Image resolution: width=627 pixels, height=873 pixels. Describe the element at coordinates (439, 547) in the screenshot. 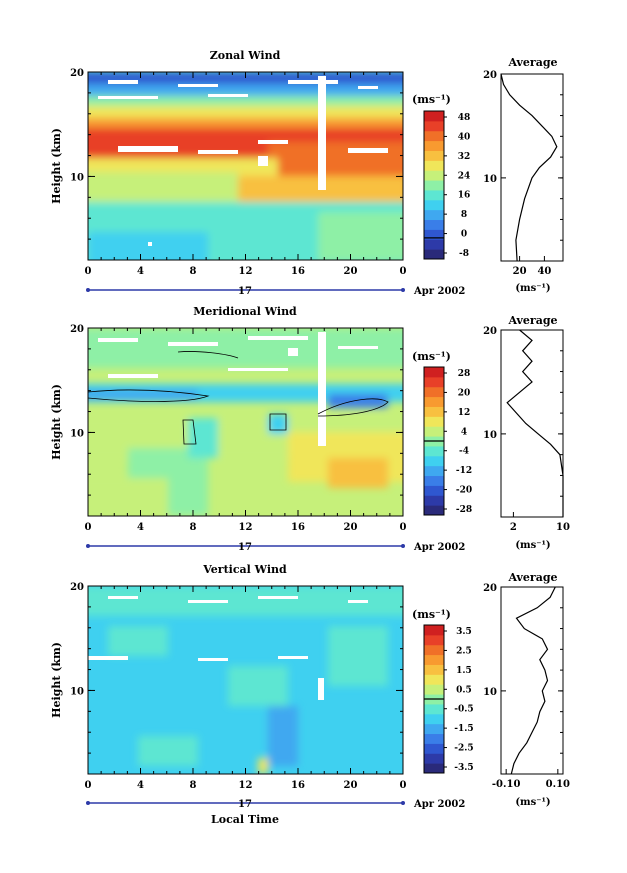

I see `meridional-date-label: Apr 2002` at that location.